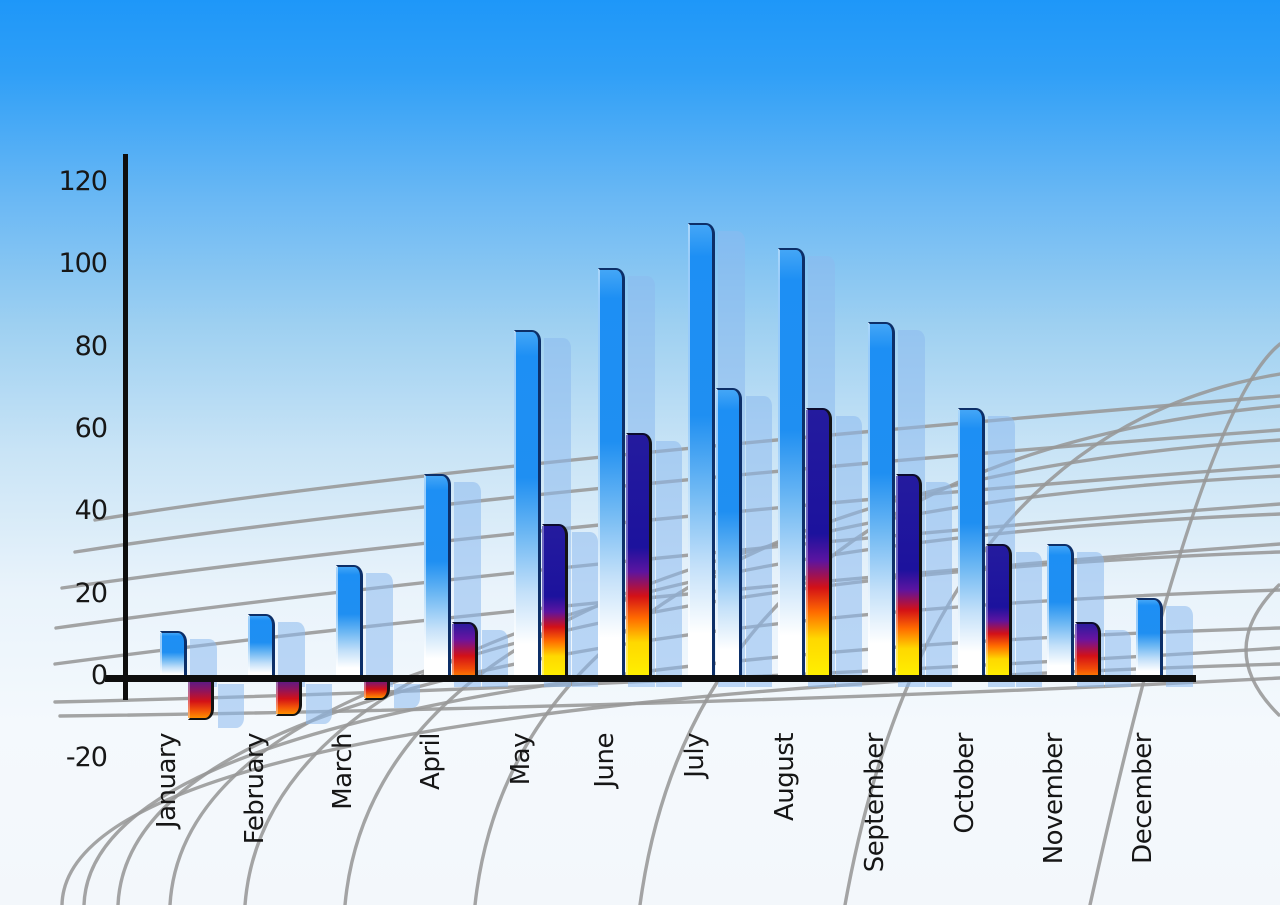  Describe the element at coordinates (83, 264) in the screenshot. I see `y-tick-label-100: 100` at that location.